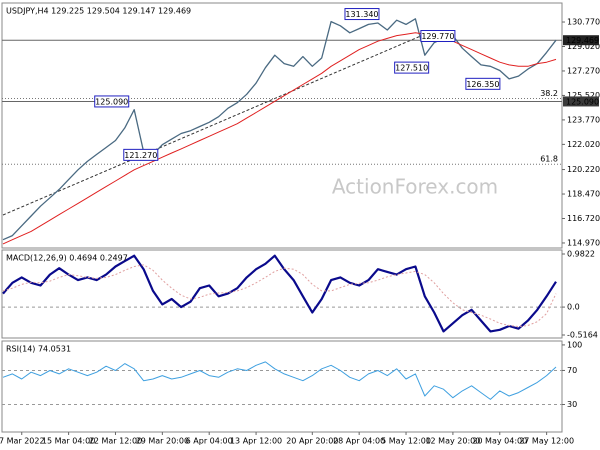 The width and height of the screenshot is (600, 450). I want to click on y-tick-label: 70, so click(572, 370).